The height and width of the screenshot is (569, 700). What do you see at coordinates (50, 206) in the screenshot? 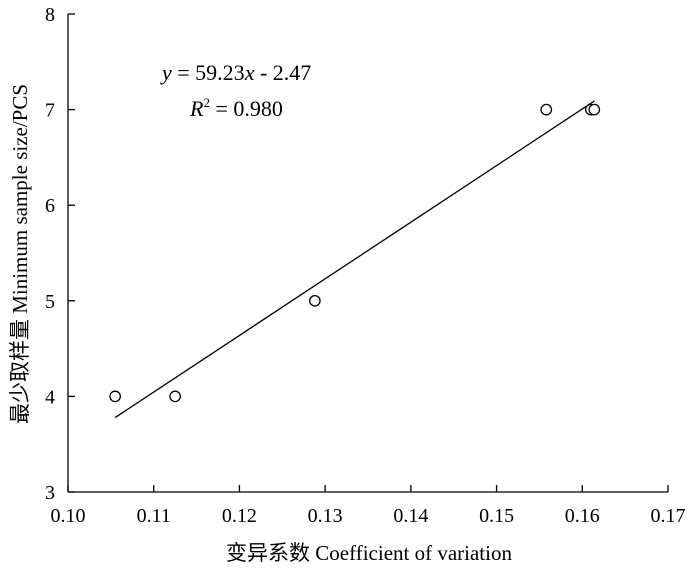
I see `y-tick-label: 6` at bounding box center [50, 206].